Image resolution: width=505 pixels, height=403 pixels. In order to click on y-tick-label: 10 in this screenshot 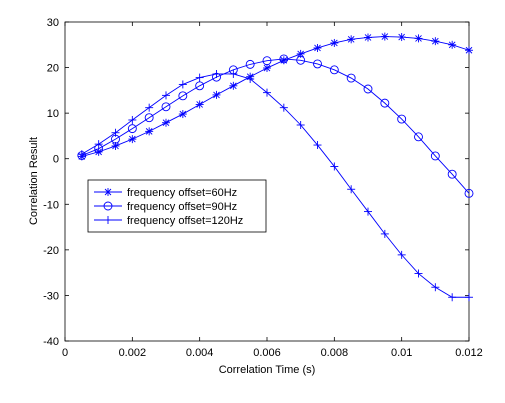, I will do `click(53, 114)`.